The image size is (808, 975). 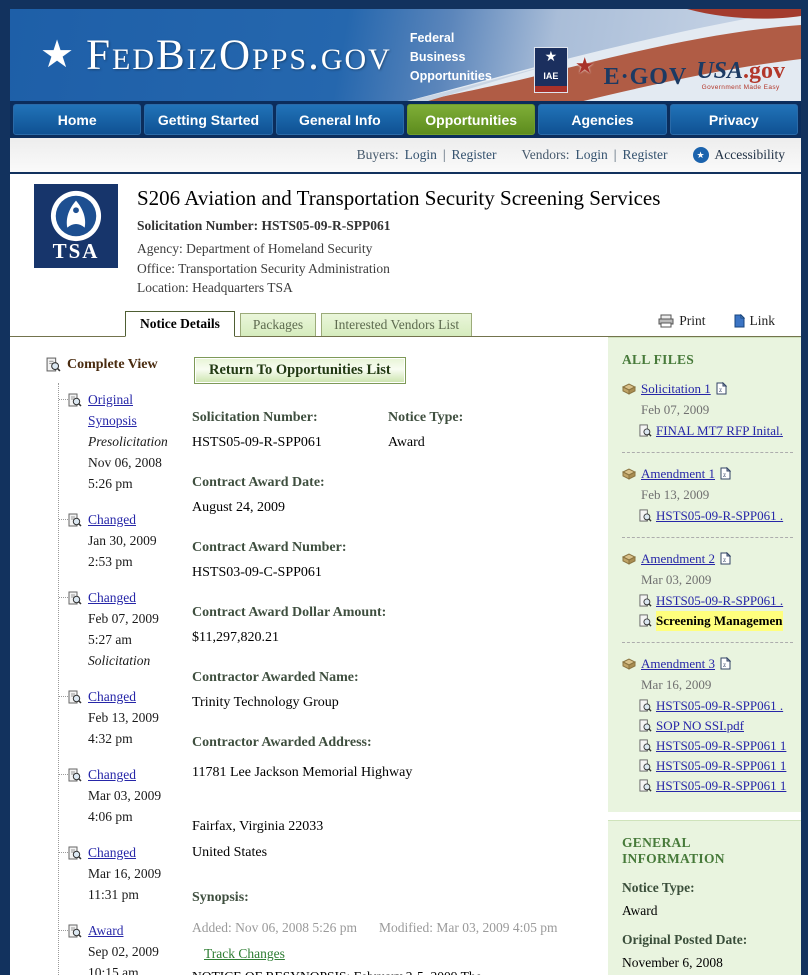 What do you see at coordinates (215, 288) in the screenshot?
I see `location-line: Location: Headquarters TSA` at bounding box center [215, 288].